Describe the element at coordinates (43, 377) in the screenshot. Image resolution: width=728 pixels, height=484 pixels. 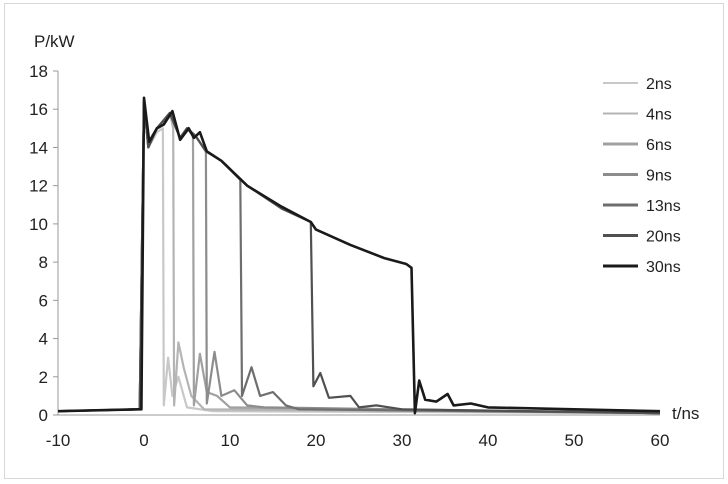
I see `y-tick-label: 2` at that location.